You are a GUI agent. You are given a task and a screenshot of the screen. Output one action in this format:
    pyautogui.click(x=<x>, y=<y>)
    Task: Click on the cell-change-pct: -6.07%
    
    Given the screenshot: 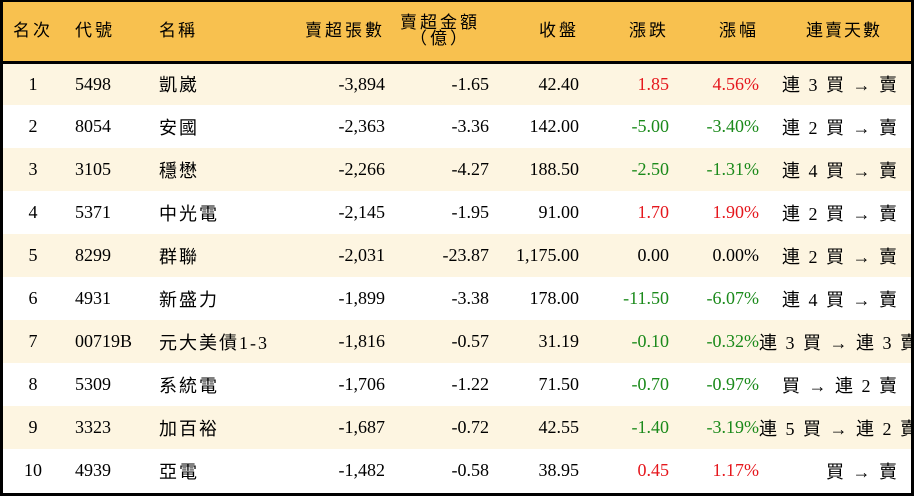 What is the action you would take?
    pyautogui.click(x=733, y=298)
    